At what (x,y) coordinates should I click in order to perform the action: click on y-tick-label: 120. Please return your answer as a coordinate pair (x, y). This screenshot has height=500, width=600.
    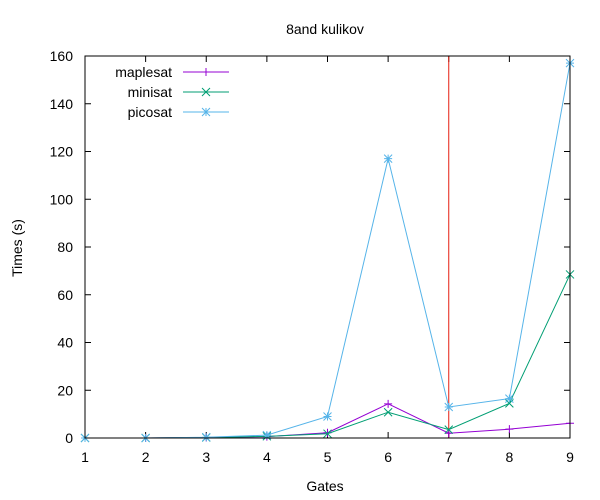
    Looking at the image, I should click on (62, 152).